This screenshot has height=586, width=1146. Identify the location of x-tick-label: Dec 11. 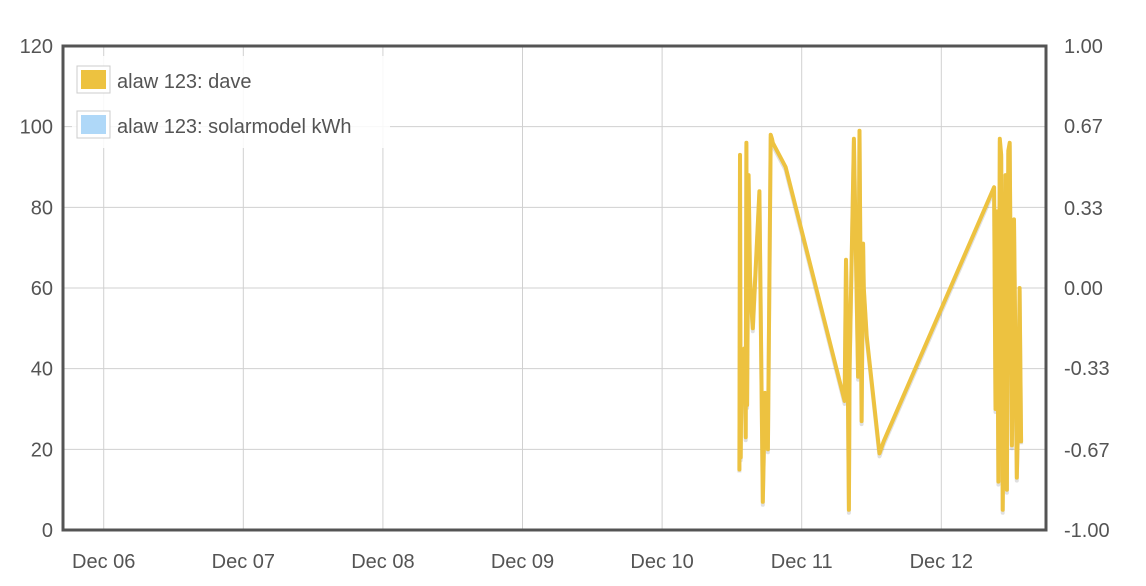
(802, 562).